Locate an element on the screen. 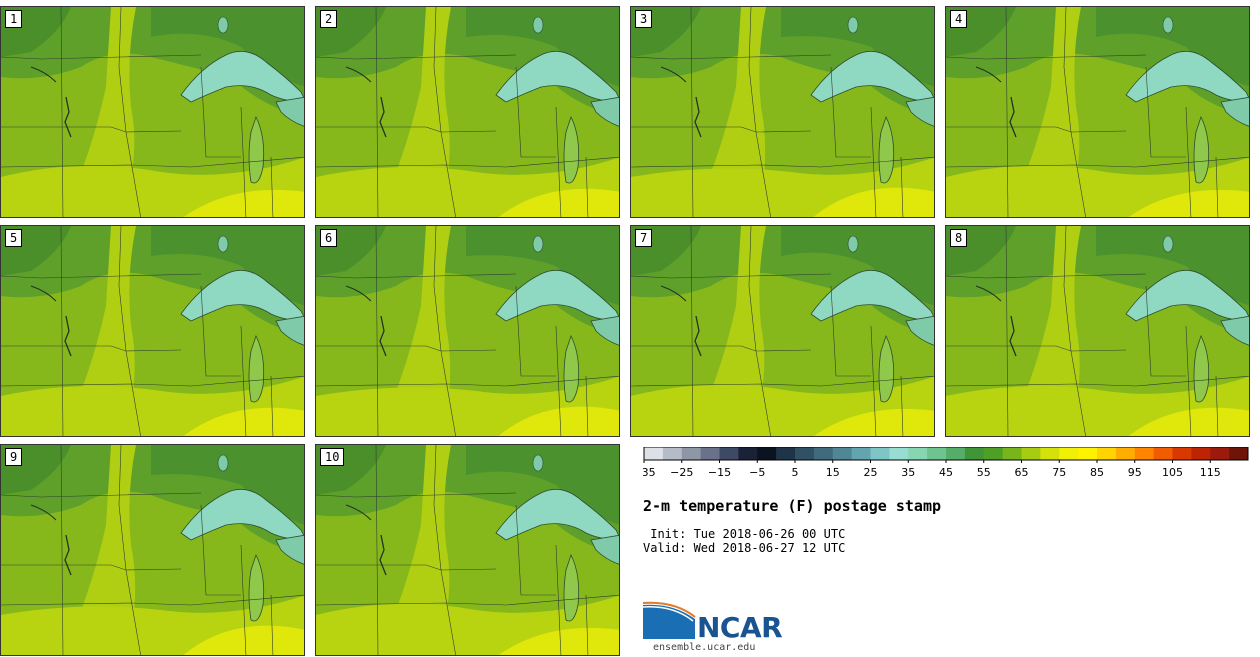 Image resolution: width=1260 pixels, height=657 pixels. member-number: 3 is located at coordinates (644, 19).